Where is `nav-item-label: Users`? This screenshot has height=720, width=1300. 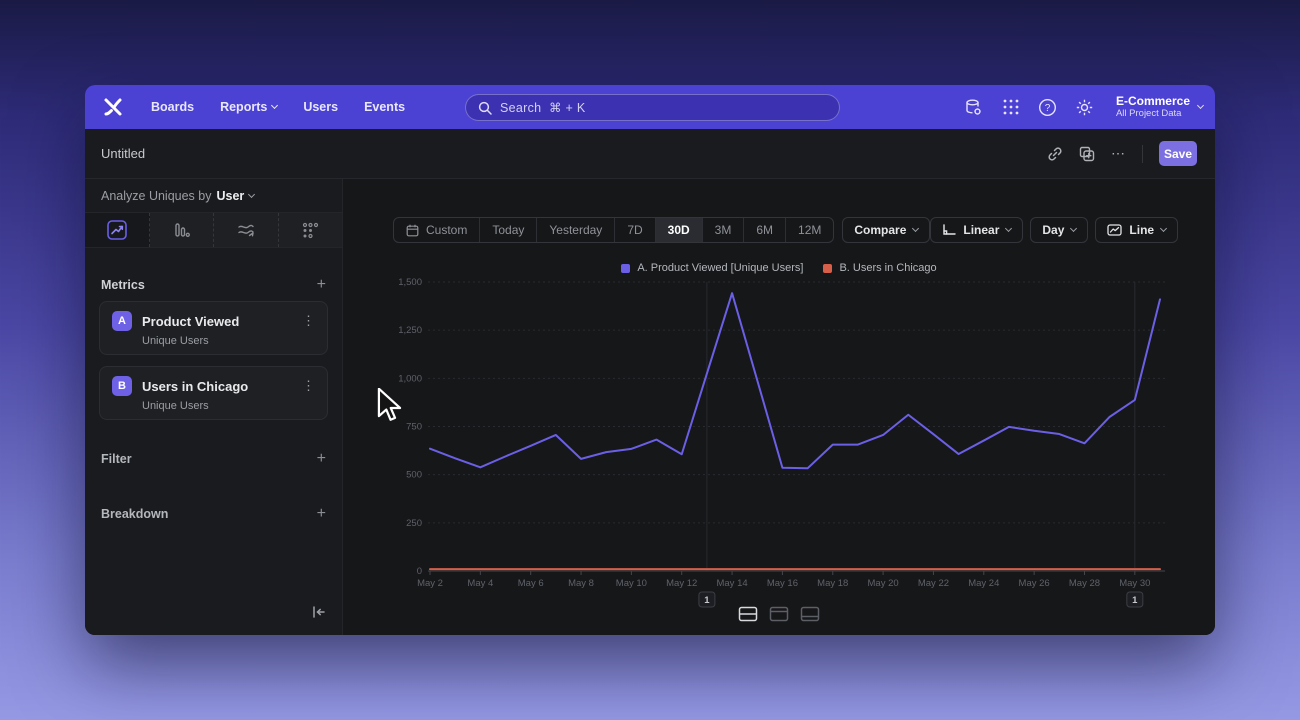
nav-item-label: Users is located at coordinates (321, 107).